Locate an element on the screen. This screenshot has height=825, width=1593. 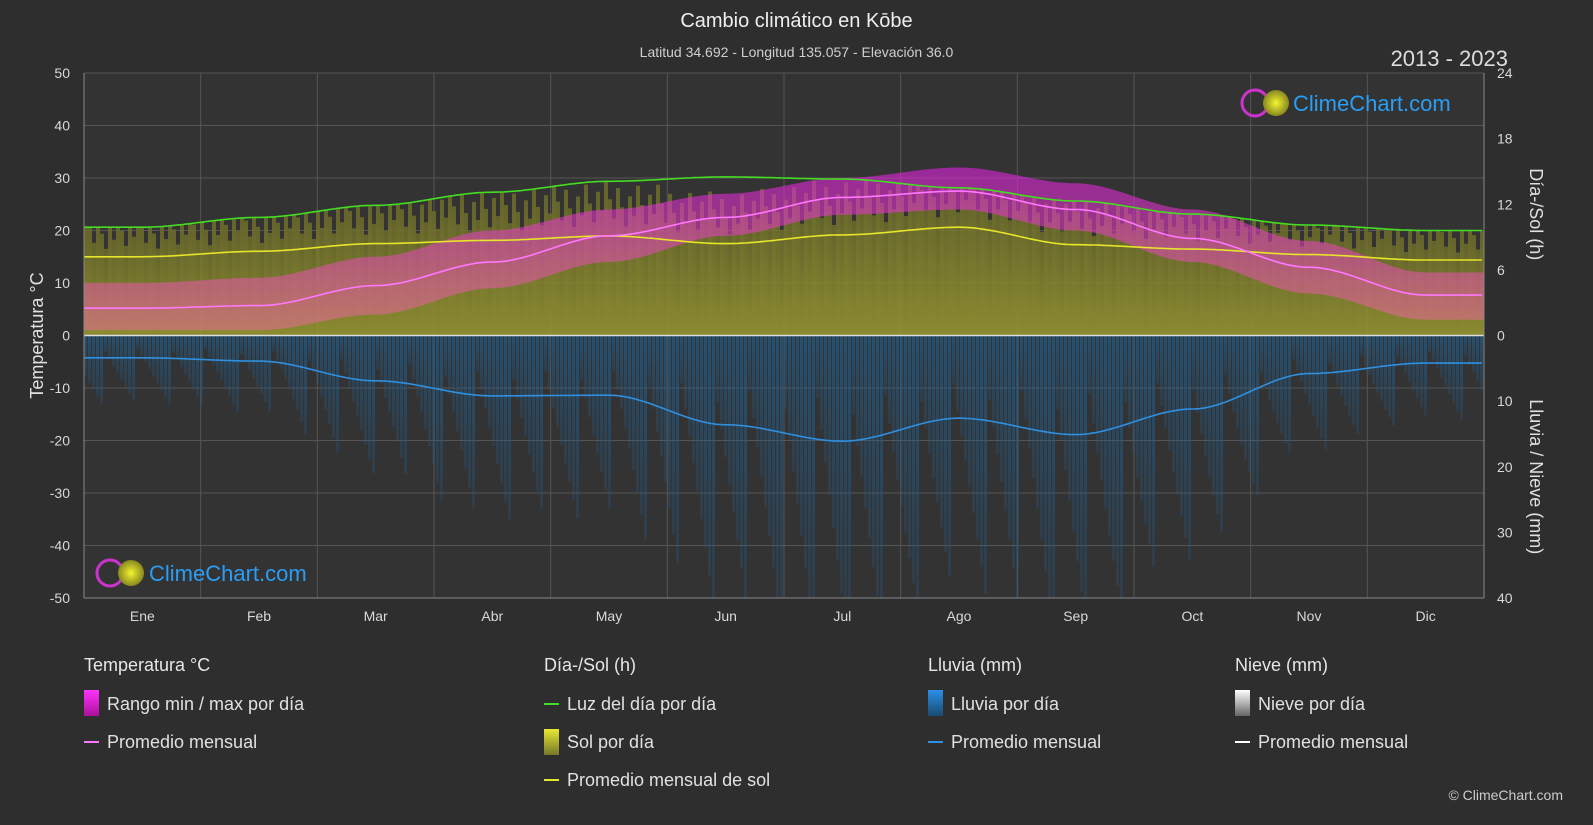
x-tick-label: Oct is located at coordinates (1192, 616).